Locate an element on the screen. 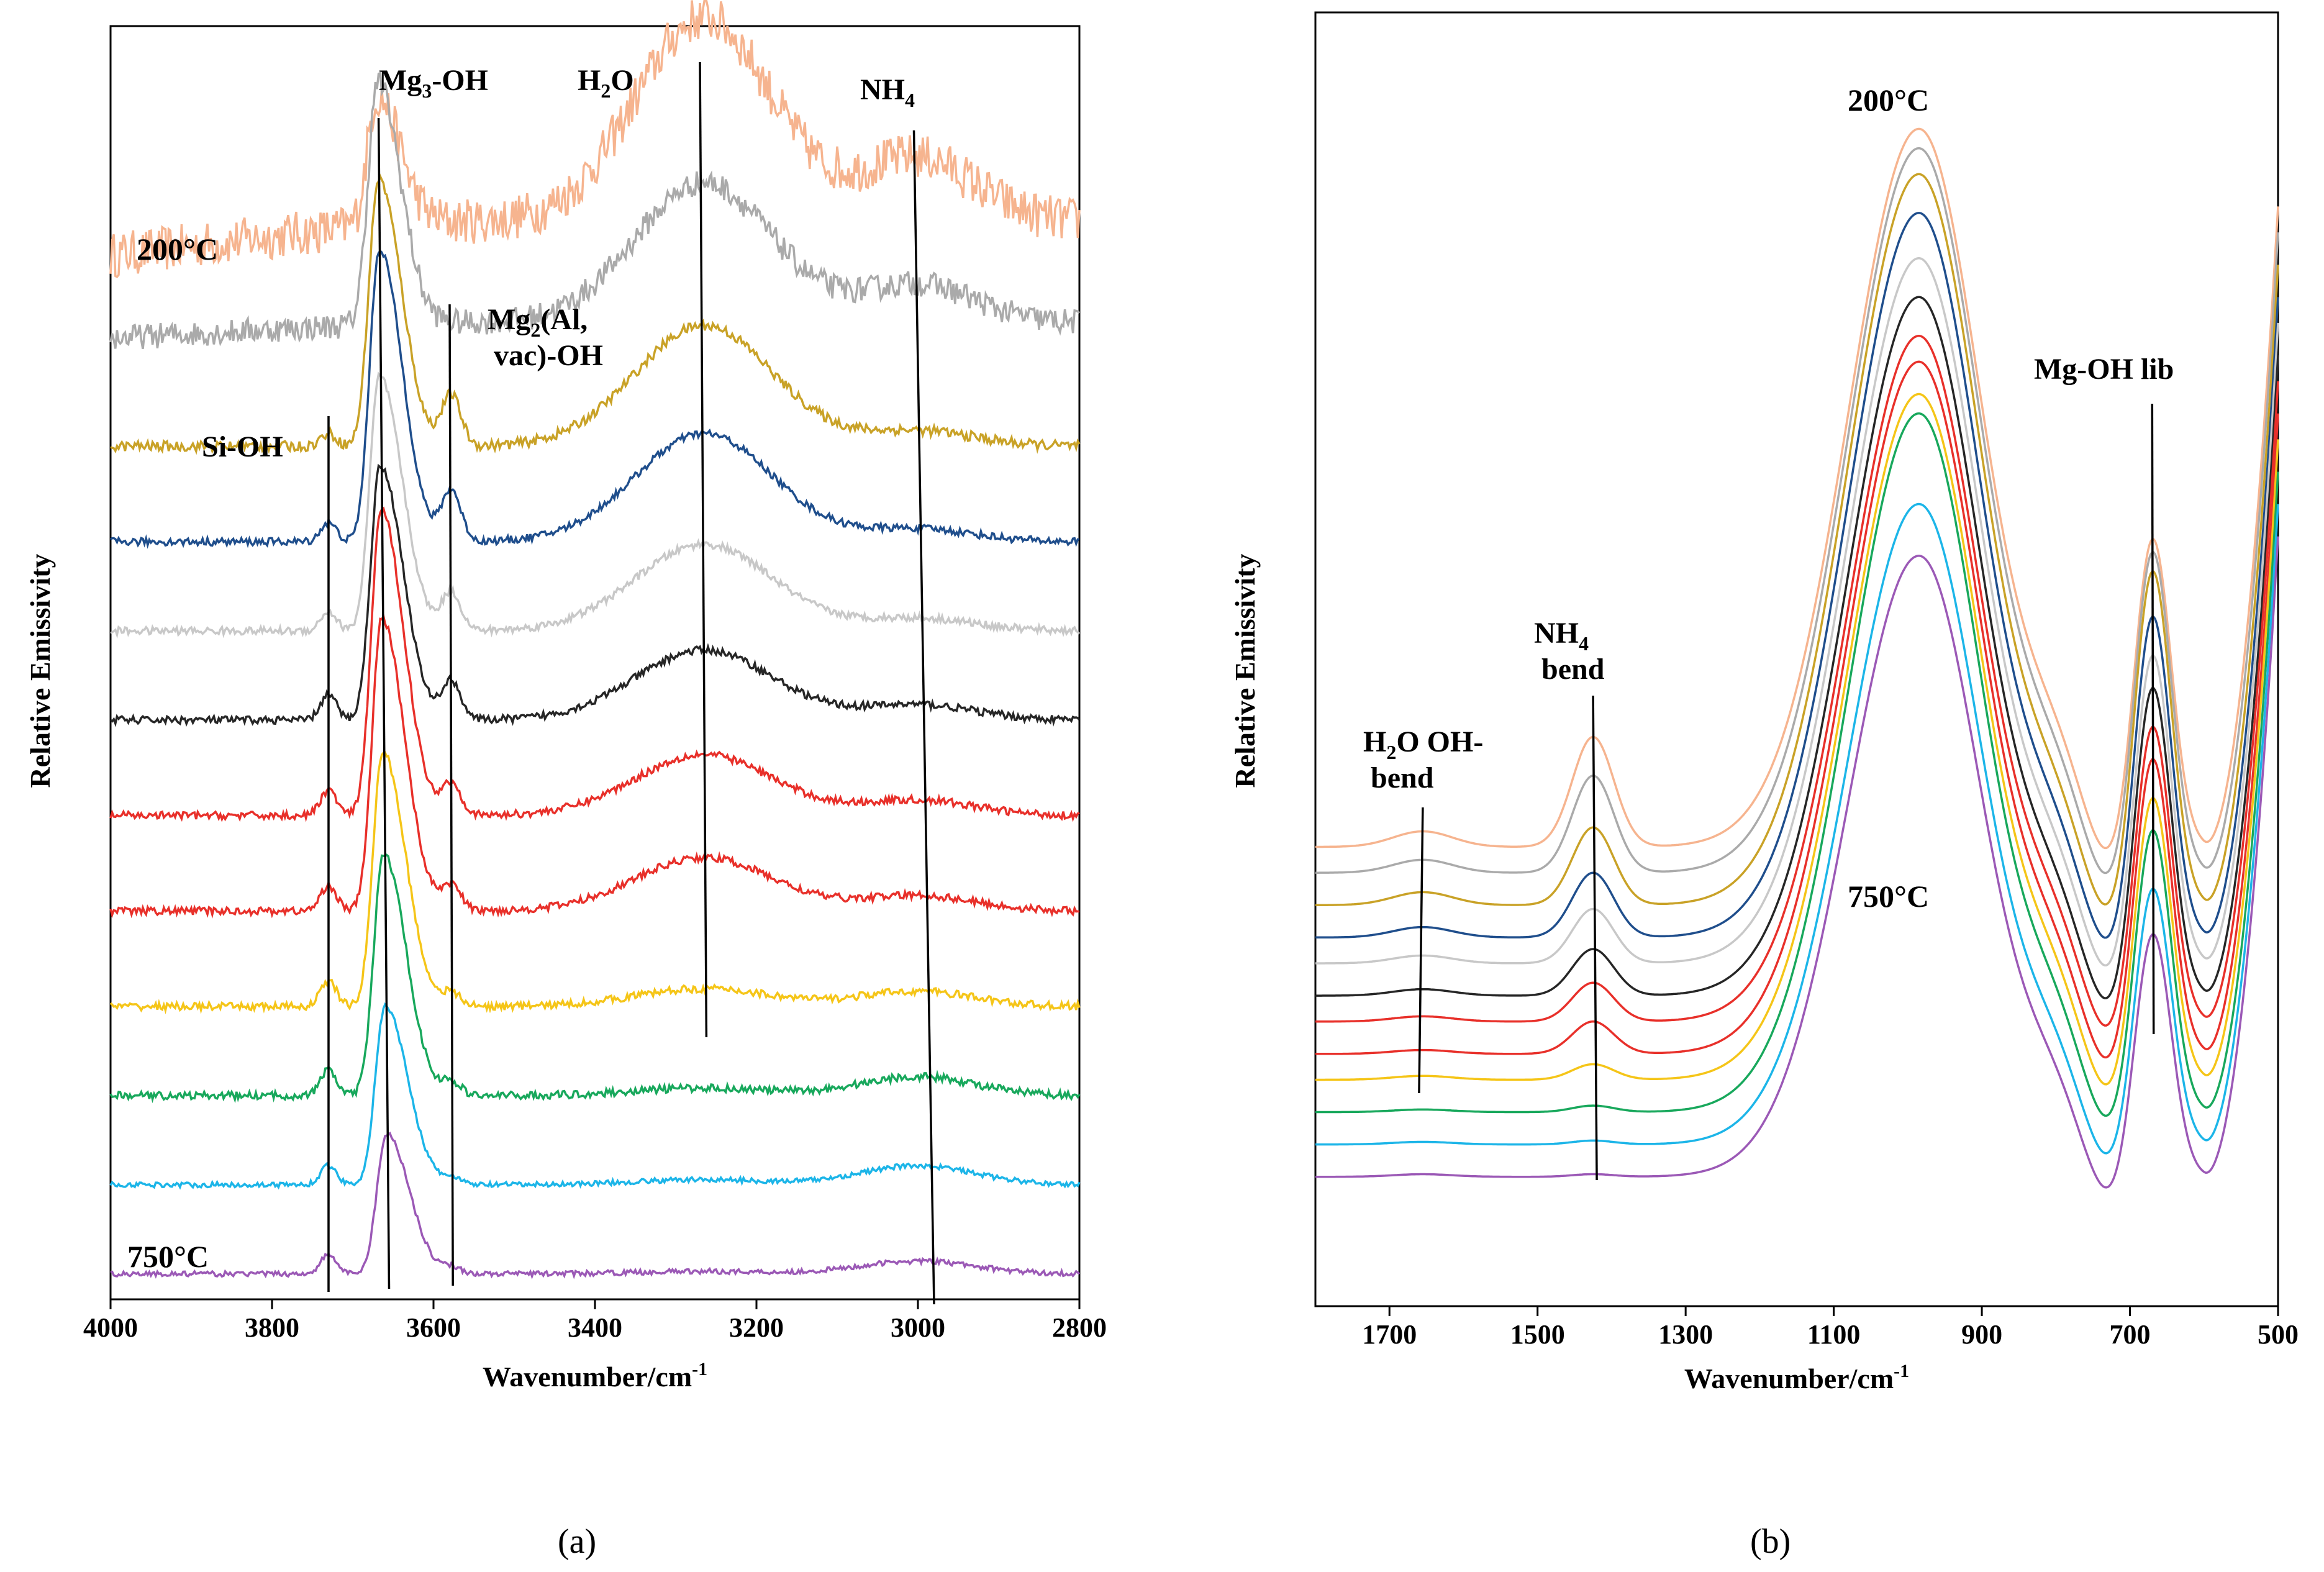 This screenshot has width=2324, height=1572. panel-b-y-axis-label: Relative Emissivity is located at coordinates (1245, 671).